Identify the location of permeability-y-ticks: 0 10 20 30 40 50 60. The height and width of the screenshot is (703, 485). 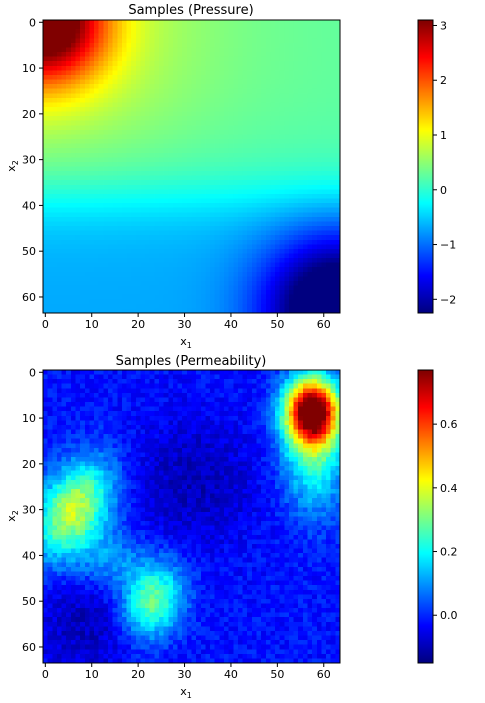
(32, 510).